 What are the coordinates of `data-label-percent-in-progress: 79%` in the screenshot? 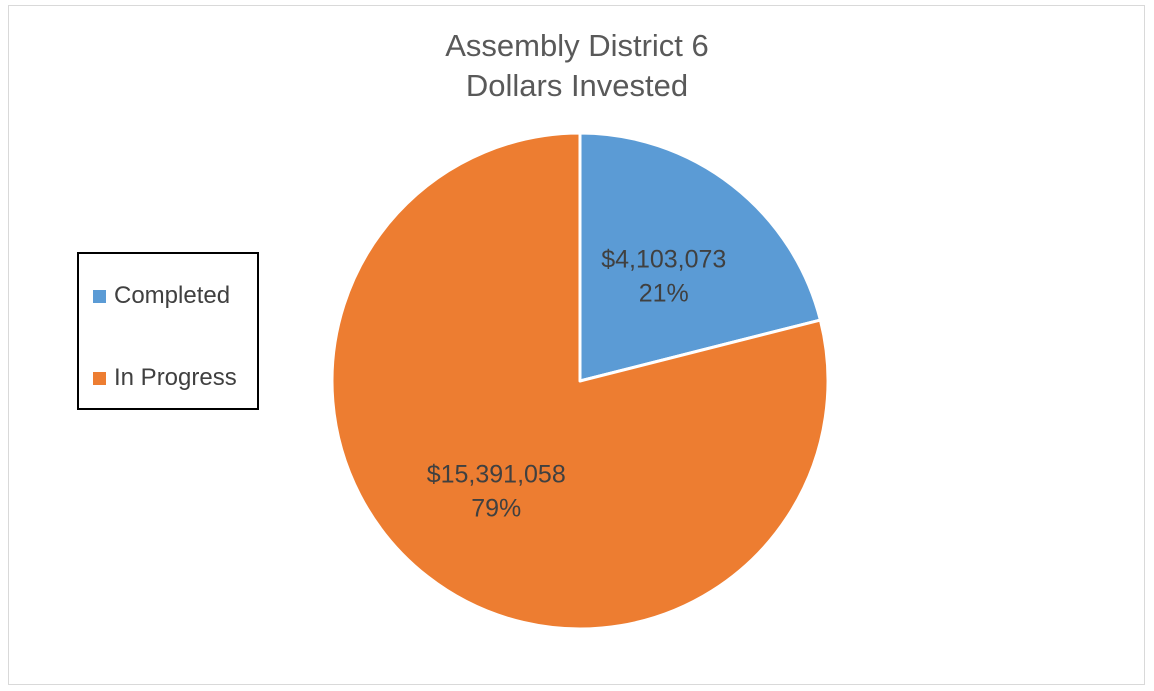 It's located at (496, 509).